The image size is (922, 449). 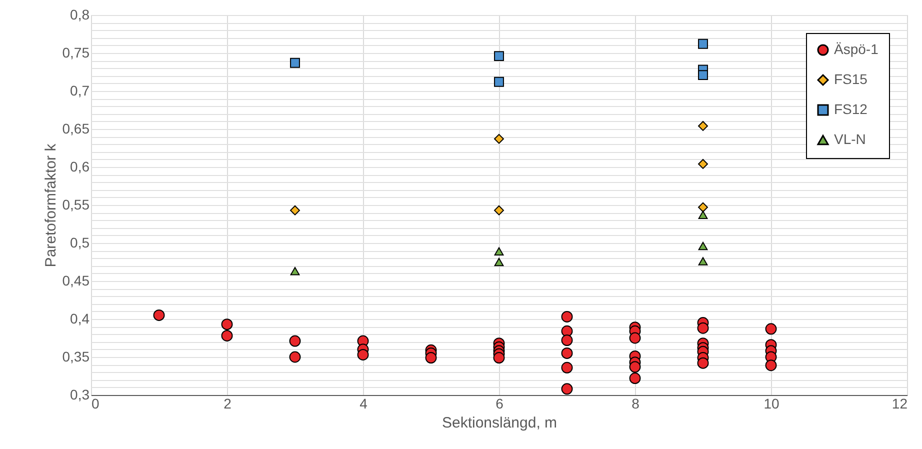 I want to click on legend-label: Äspö-1, so click(x=856, y=49).